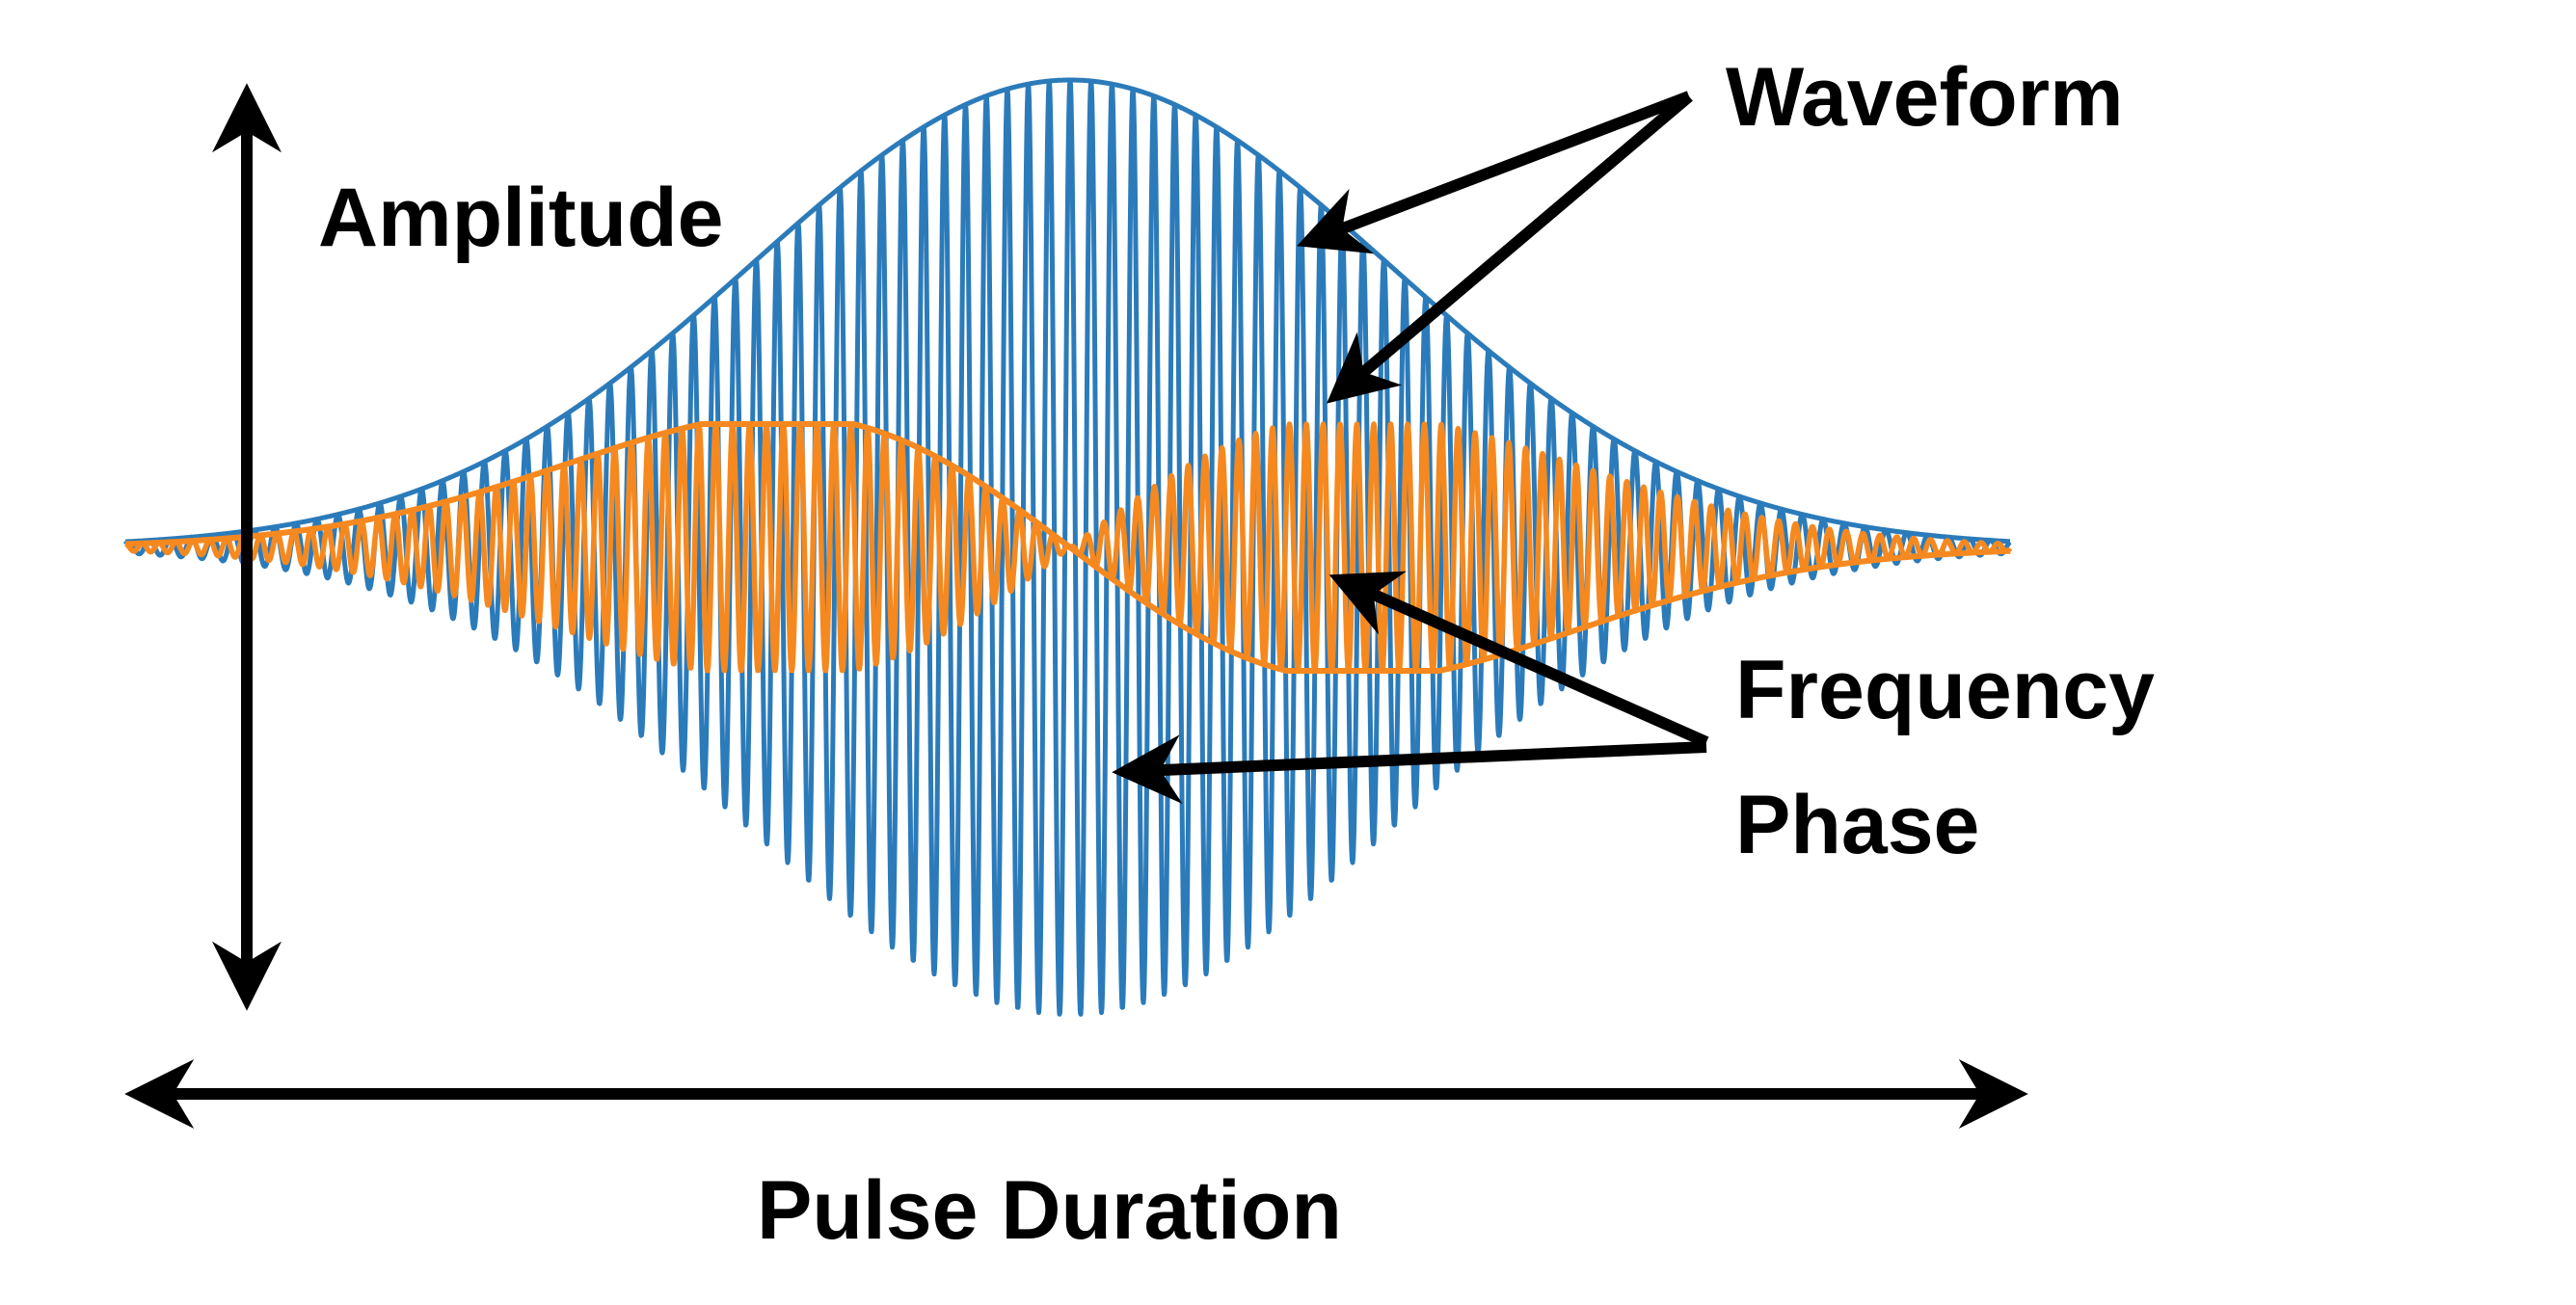  What do you see at coordinates (520, 218) in the screenshot?
I see `amplitude-label: Amplitude` at bounding box center [520, 218].